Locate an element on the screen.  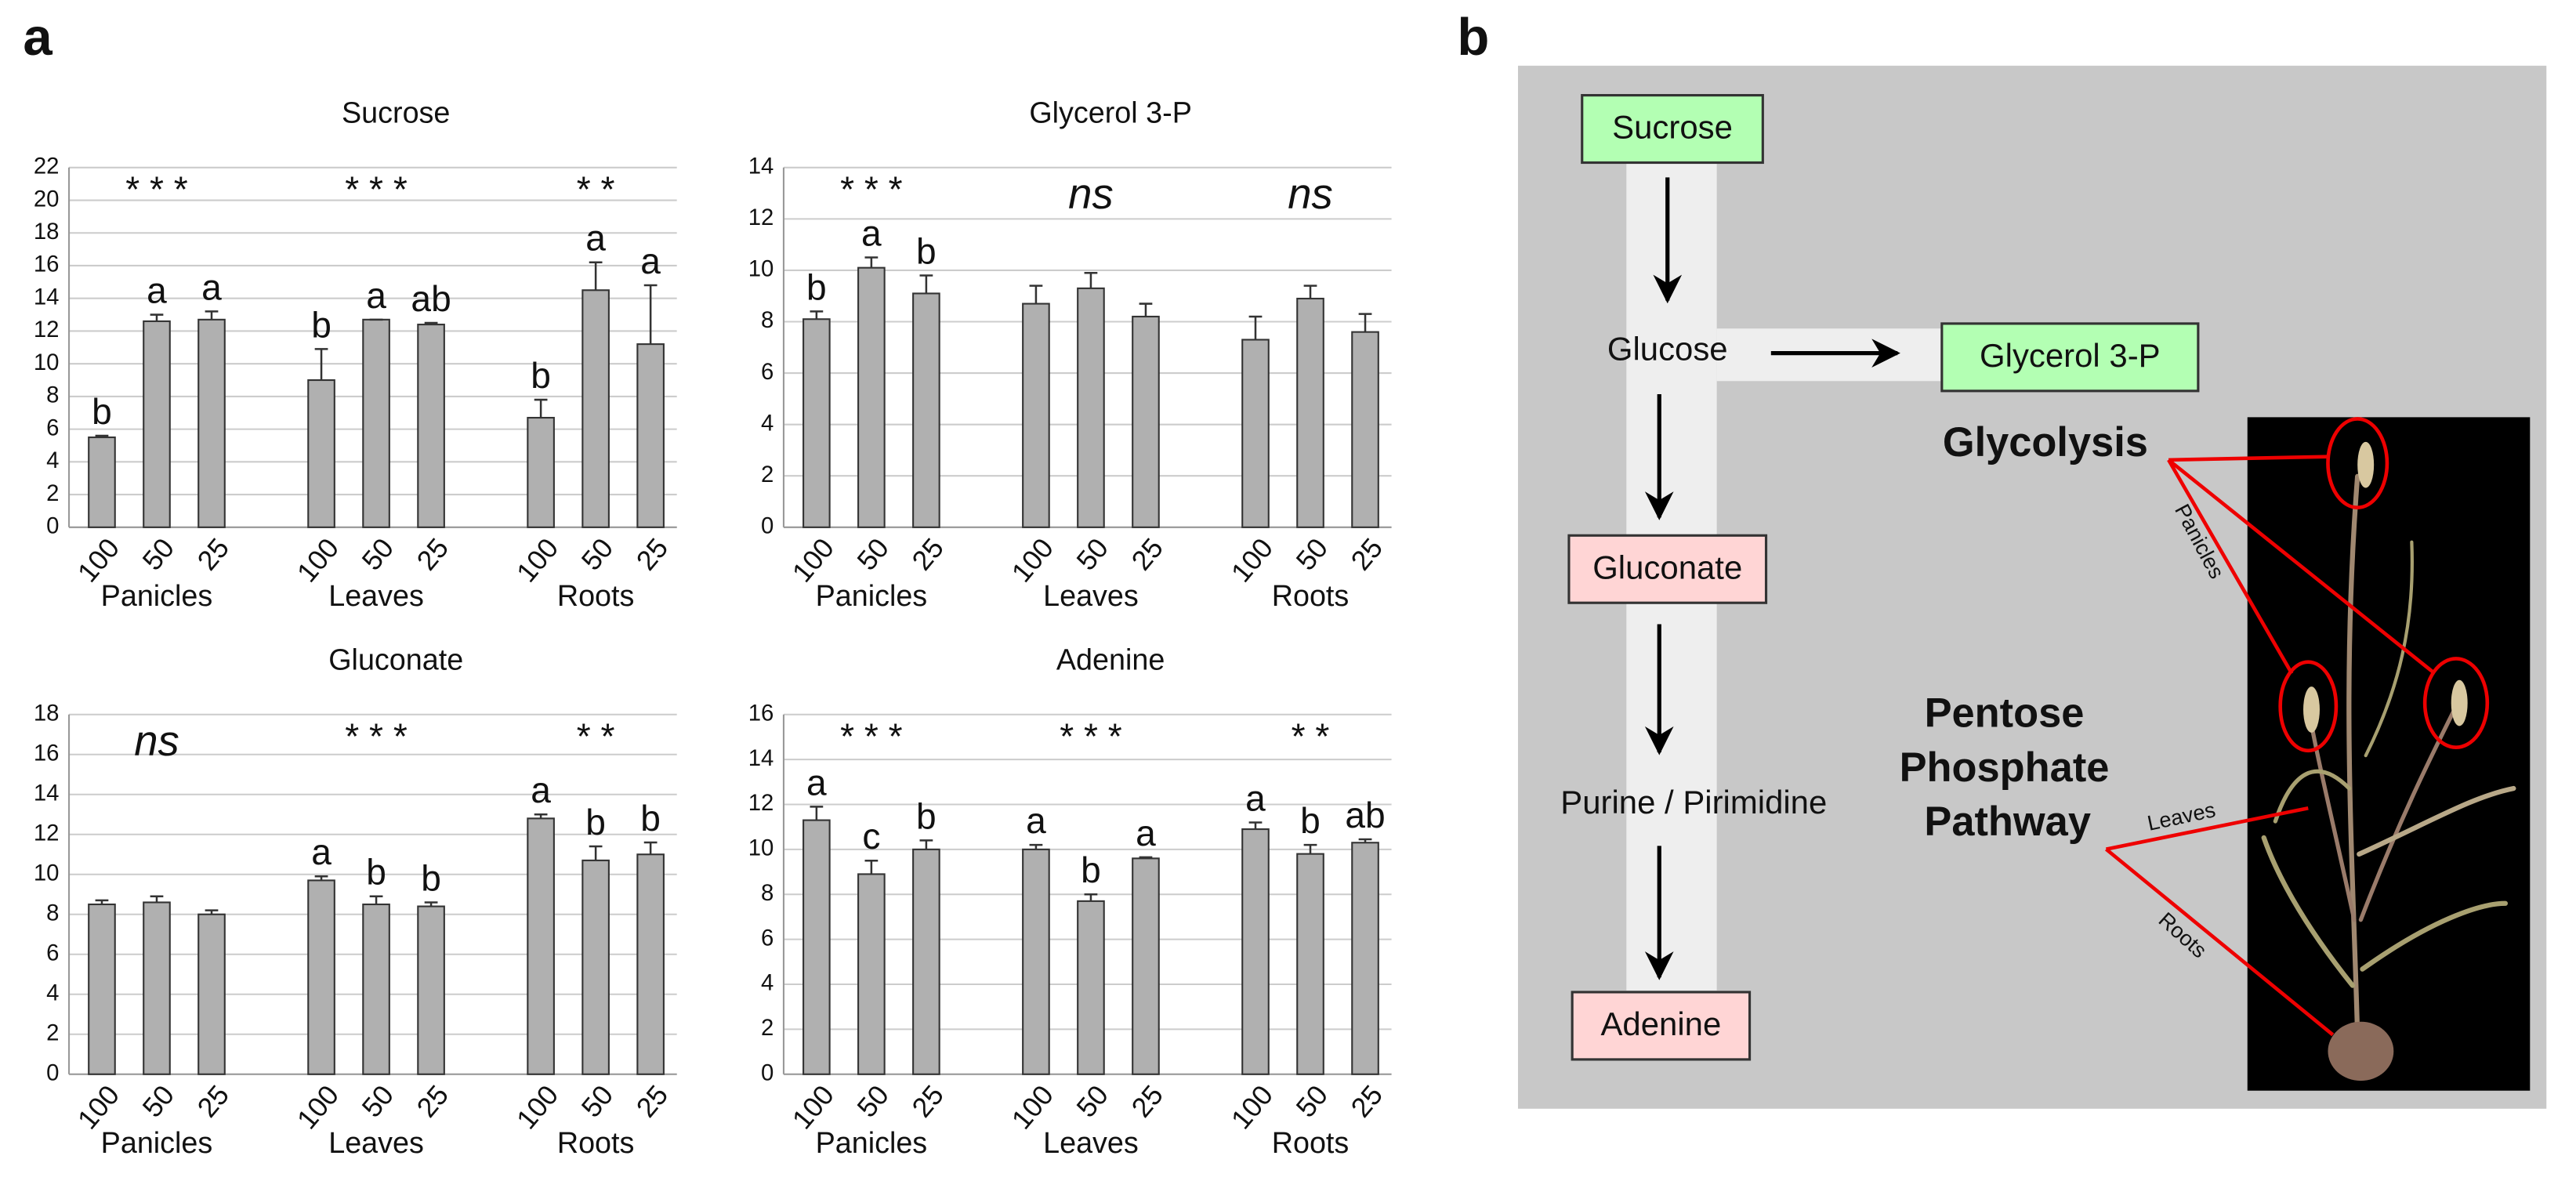
y-tick-label: 16 is located at coordinates (47, 753).